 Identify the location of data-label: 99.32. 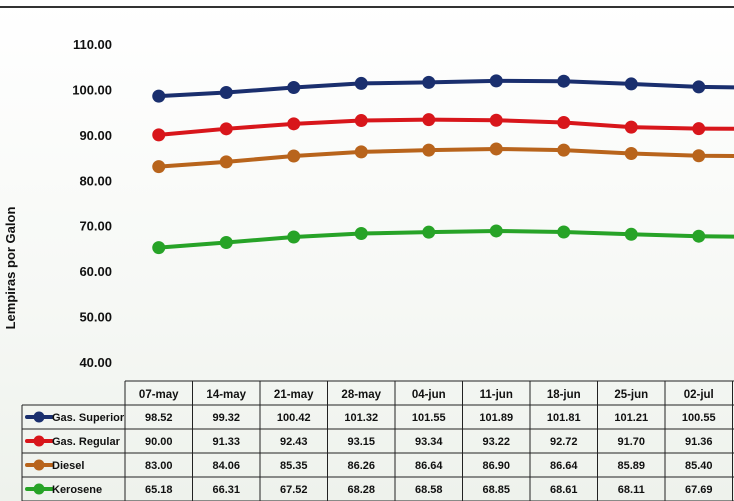
(226, 418).